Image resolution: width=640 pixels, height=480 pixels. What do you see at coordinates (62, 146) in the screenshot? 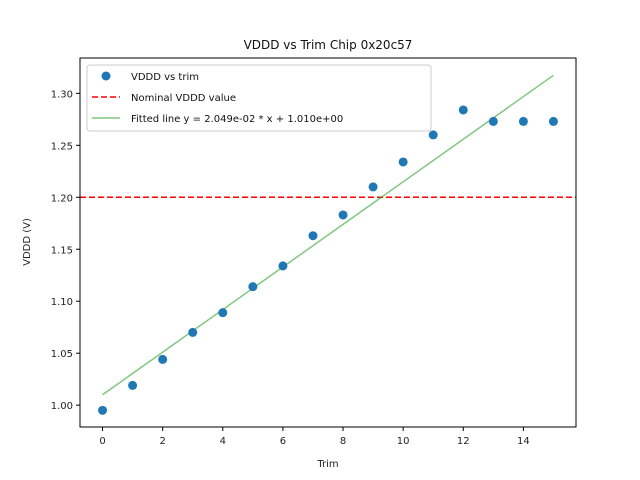
I see `y-tick-label: 1.25` at bounding box center [62, 146].